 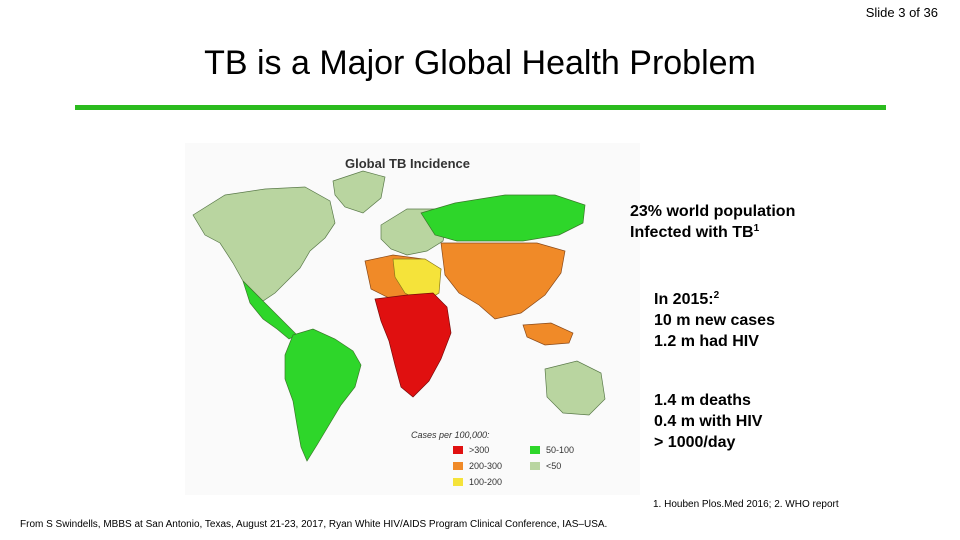 What do you see at coordinates (695, 232) in the screenshot?
I see `stat-line: Infected with TB1` at bounding box center [695, 232].